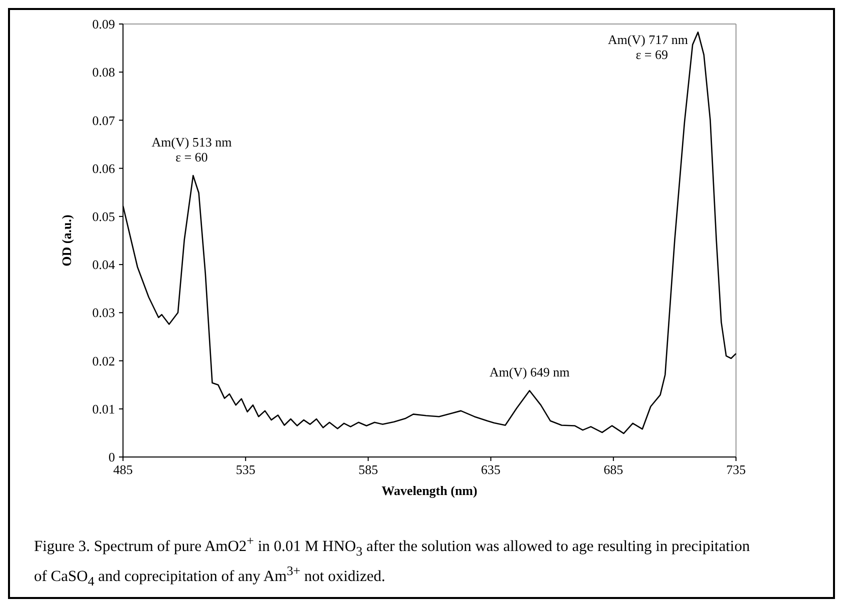 This screenshot has height=607, width=843. I want to click on y-tick-label: 0.08, so click(103, 72).